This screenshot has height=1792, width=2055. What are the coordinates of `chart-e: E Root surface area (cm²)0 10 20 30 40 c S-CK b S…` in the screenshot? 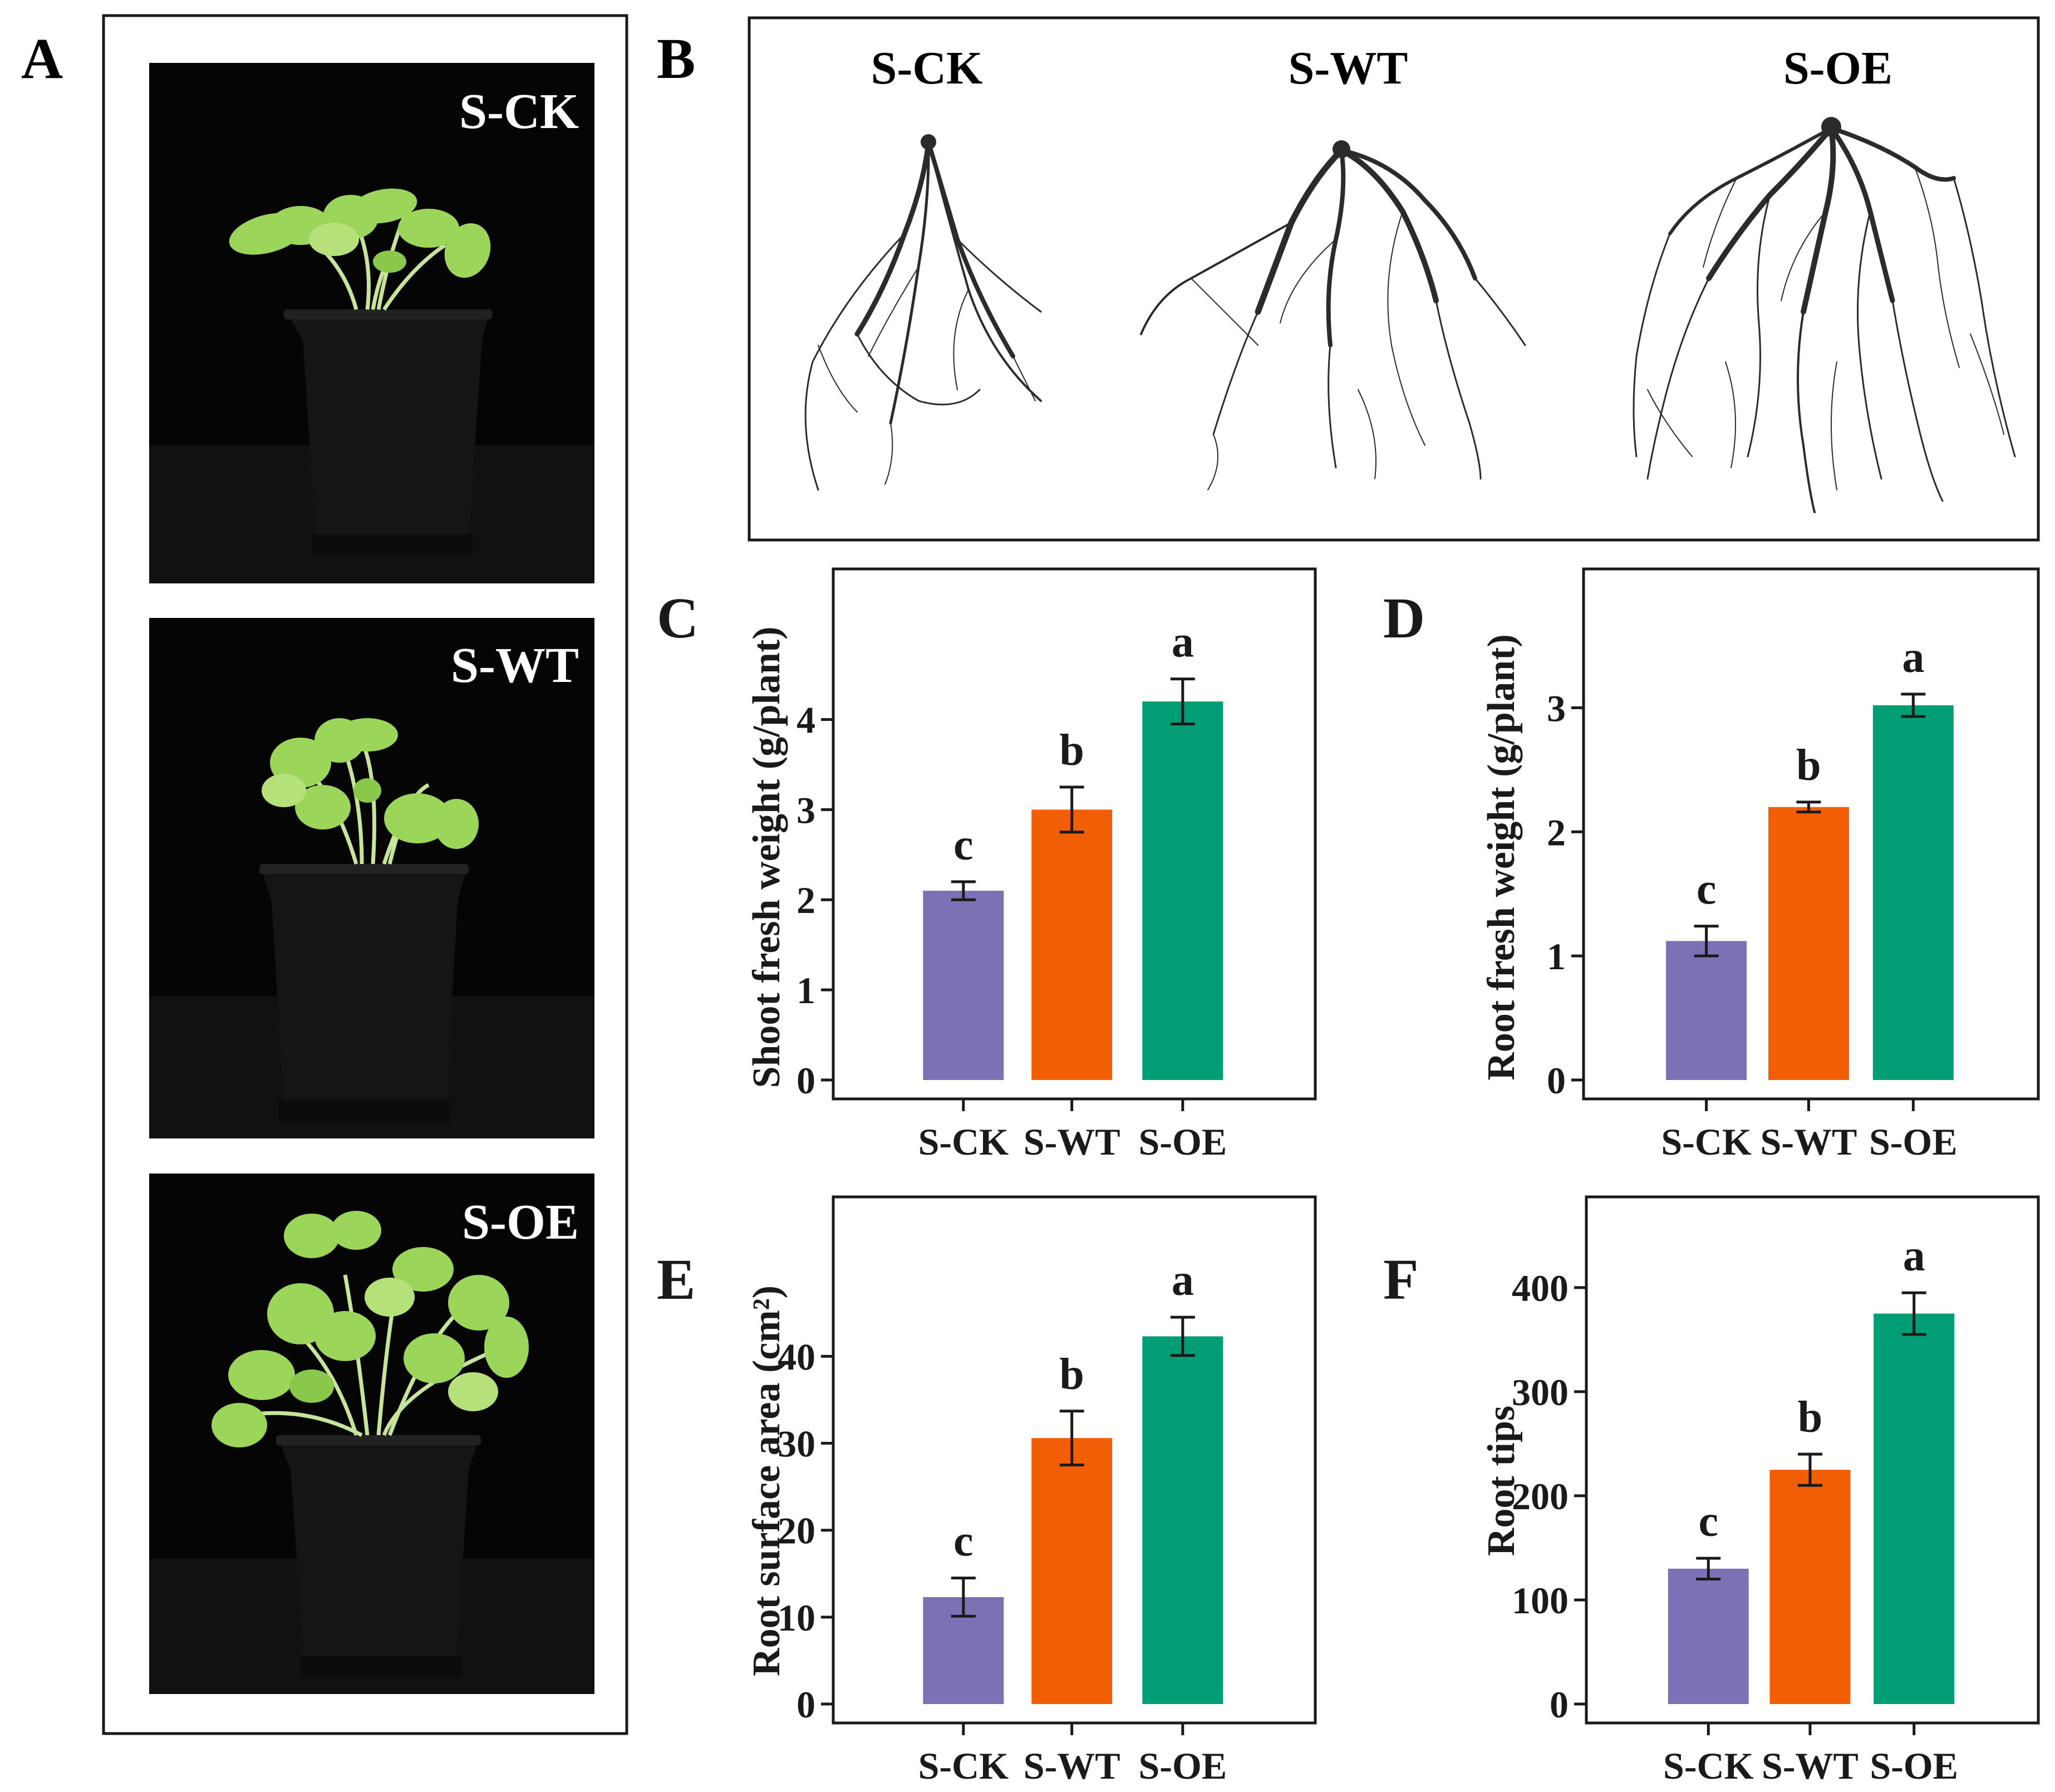 It's located at (987, 1491).